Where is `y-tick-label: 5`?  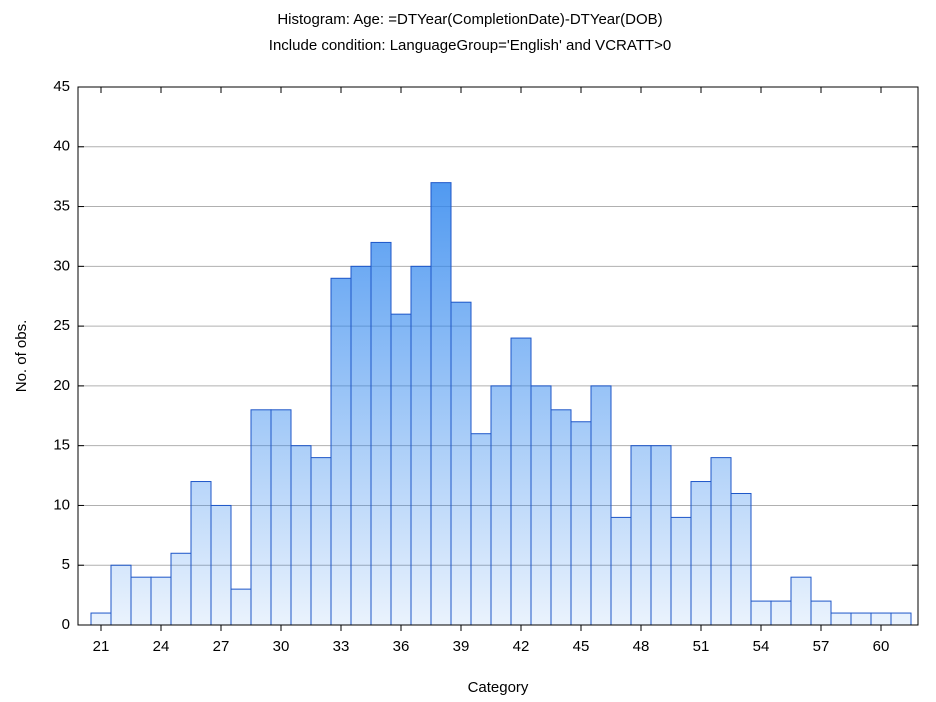
y-tick-label: 5 is located at coordinates (66, 564).